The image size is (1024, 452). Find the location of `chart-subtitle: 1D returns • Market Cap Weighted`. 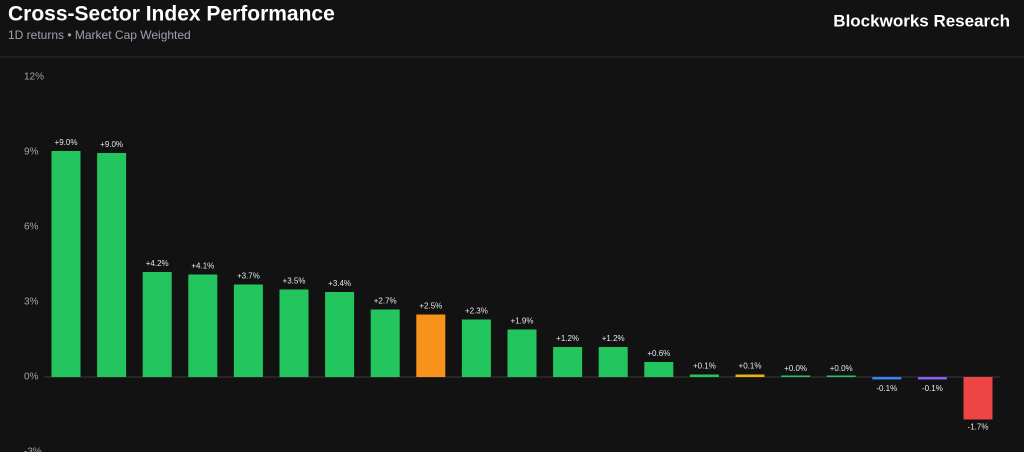

chart-subtitle: 1D returns • Market Cap Weighted is located at coordinates (99, 35).